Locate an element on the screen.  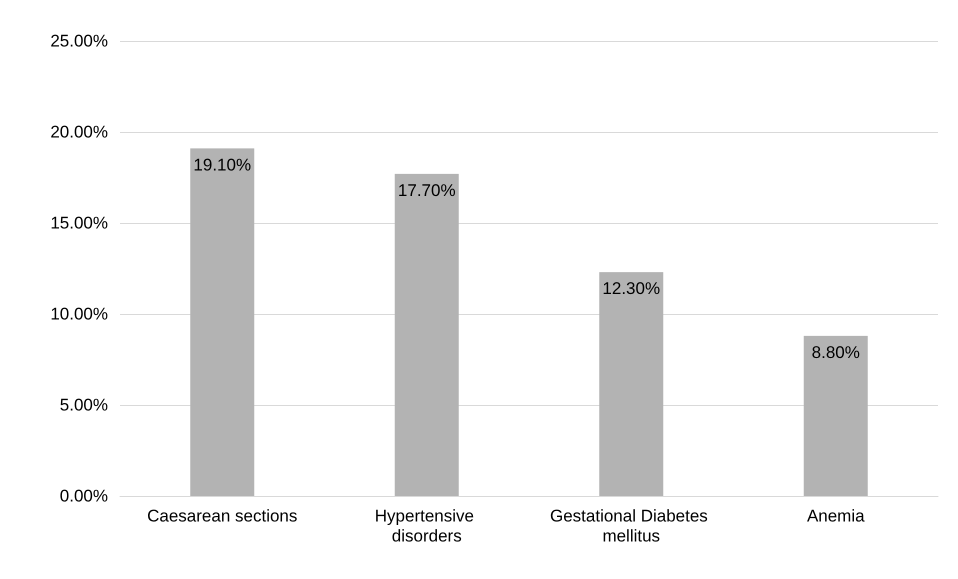
y-tick-label: 5.00% is located at coordinates (84, 405).